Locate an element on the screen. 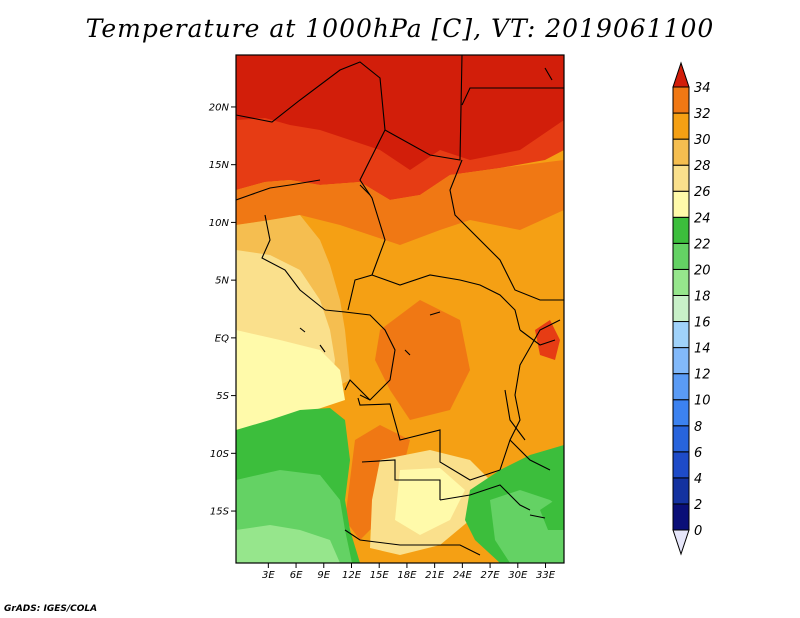 Image resolution: width=800 pixels, height=618 pixels. colorbar-label: 6 is located at coordinates (698, 453).